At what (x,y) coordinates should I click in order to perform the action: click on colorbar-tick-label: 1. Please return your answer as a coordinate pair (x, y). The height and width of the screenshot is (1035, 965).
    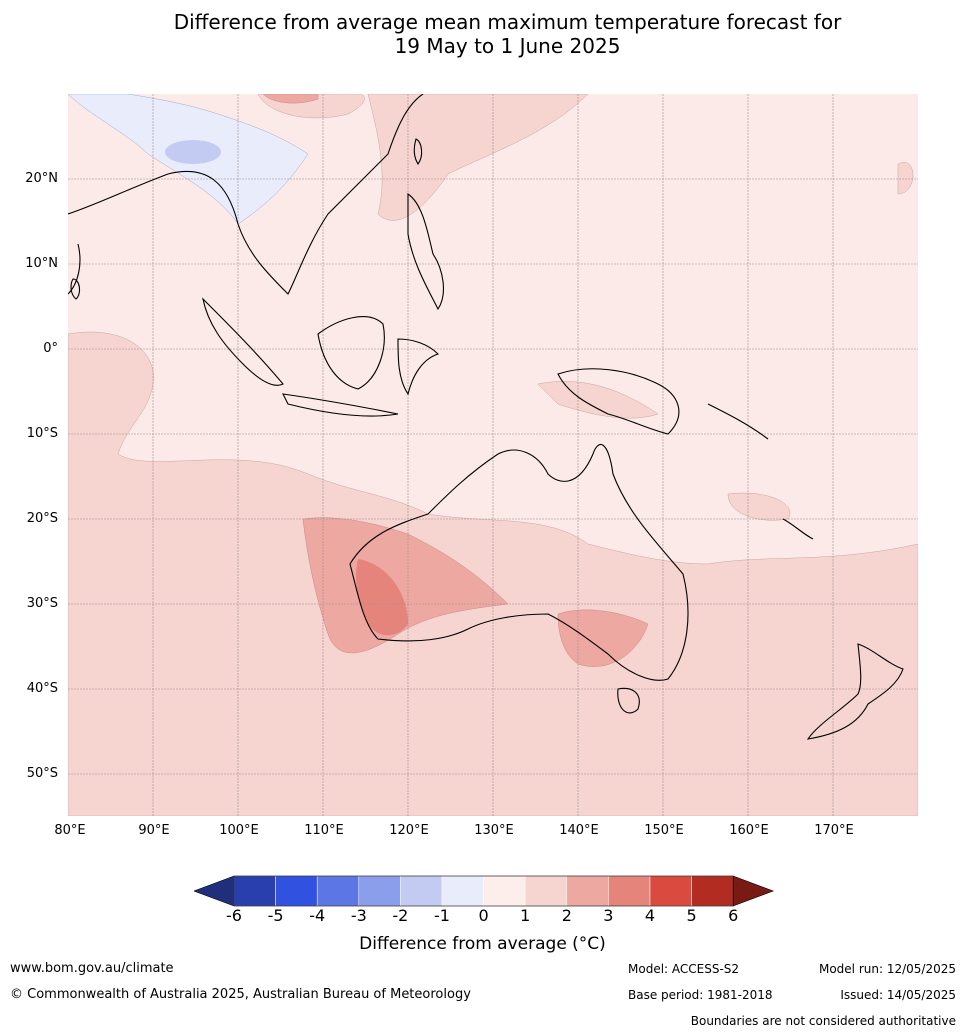
    Looking at the image, I should click on (525, 915).